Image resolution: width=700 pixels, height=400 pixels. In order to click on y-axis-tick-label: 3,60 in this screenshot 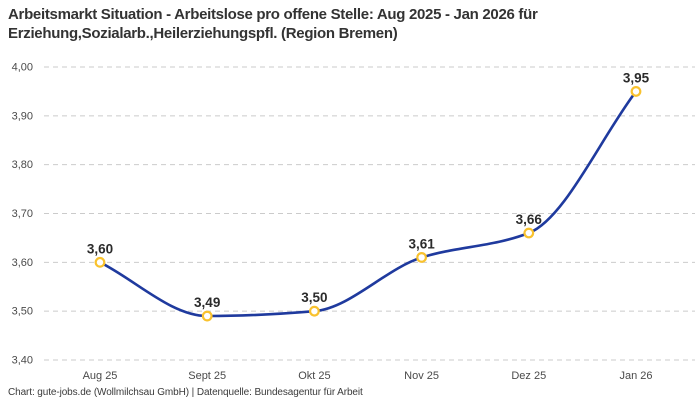, I will do `click(22, 263)`.